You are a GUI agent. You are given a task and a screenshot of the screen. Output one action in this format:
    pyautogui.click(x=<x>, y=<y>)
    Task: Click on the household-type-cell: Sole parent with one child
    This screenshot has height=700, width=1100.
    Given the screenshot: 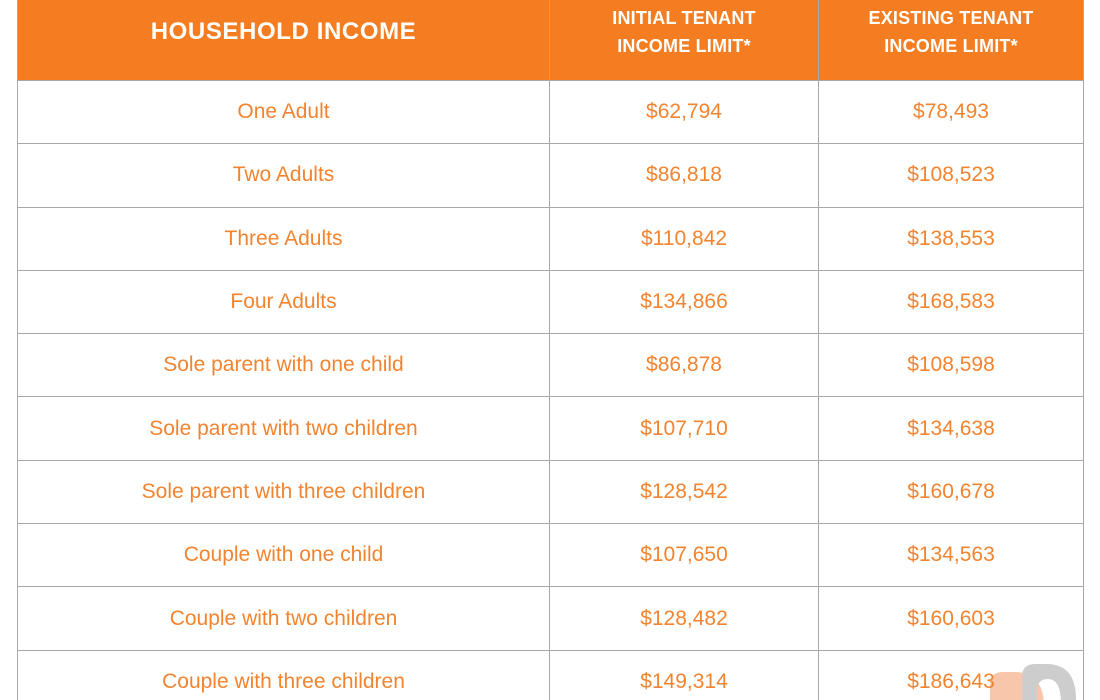 What is the action you would take?
    pyautogui.click(x=283, y=365)
    